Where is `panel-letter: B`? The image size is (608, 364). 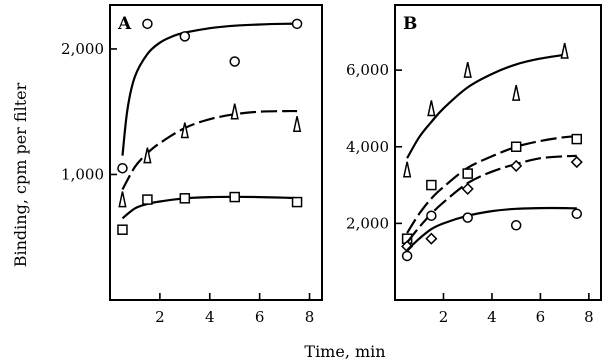 panel-letter: B is located at coordinates (410, 24).